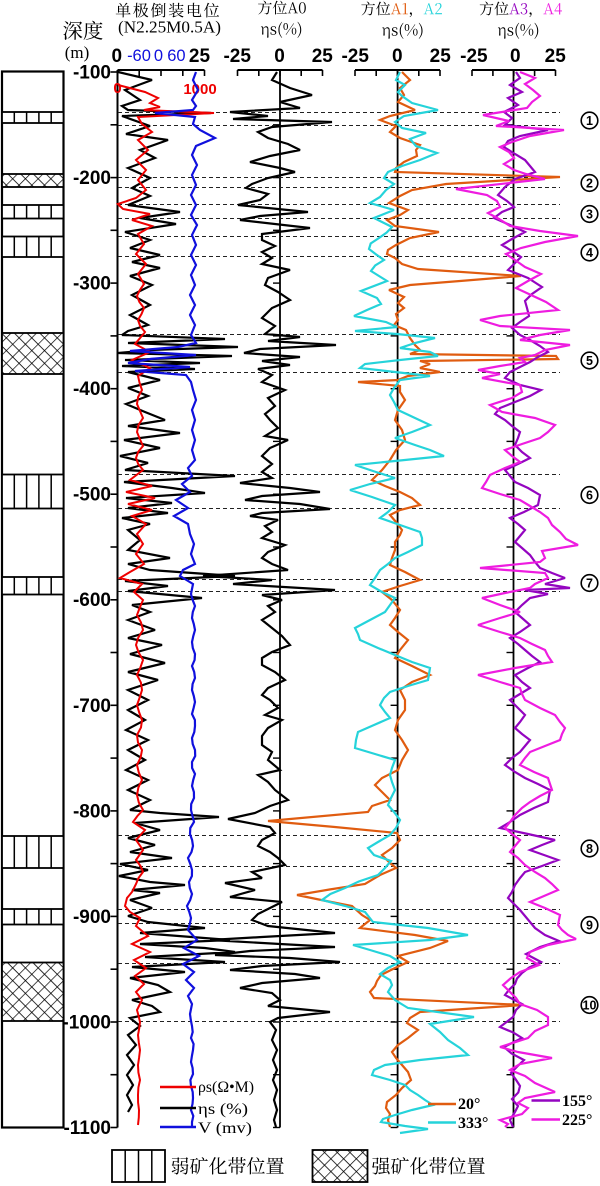  I want to click on svg-text: 20°, so click(469, 1104).